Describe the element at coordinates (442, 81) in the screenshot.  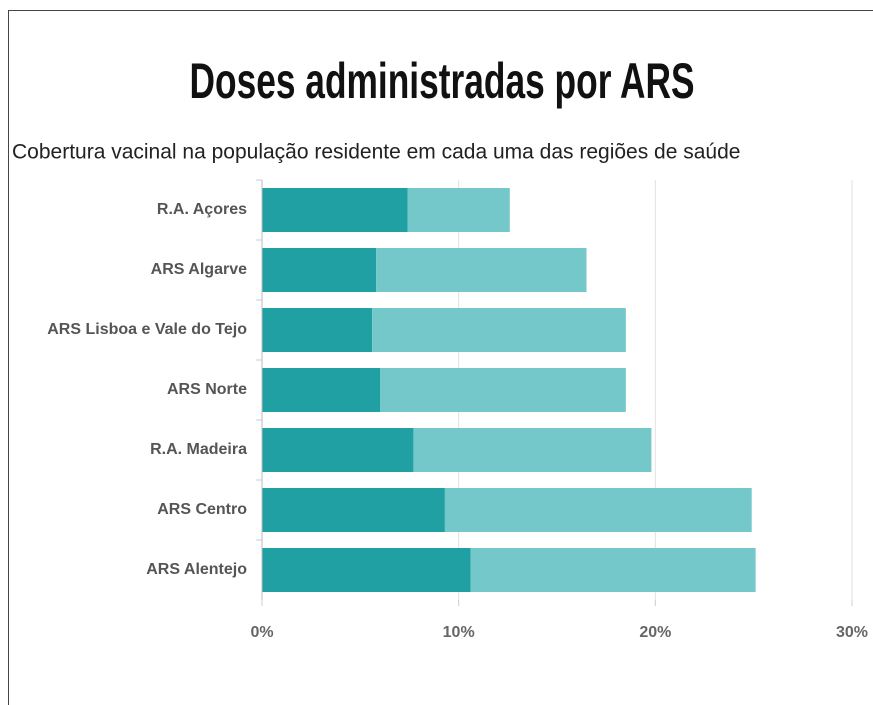
I see `chart-title: Doses administradas por ARS` at that location.